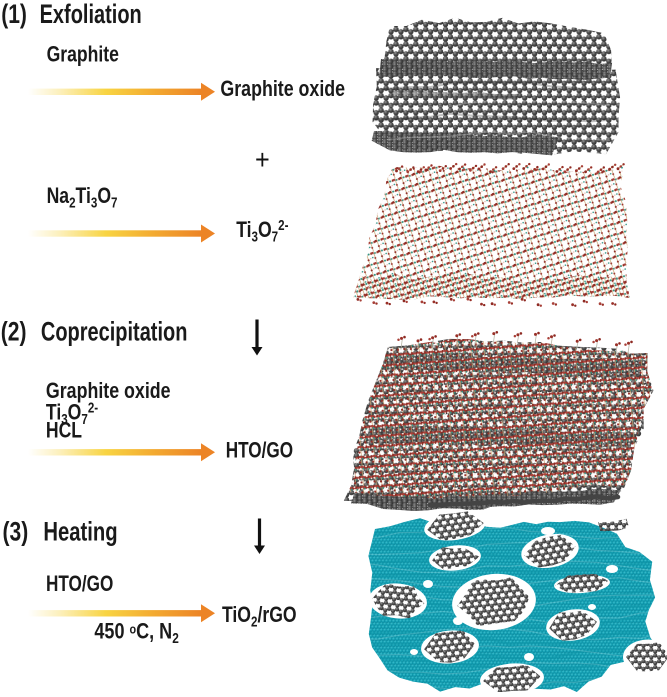 Image resolution: width=667 pixels, height=697 pixels. What do you see at coordinates (14, 332) in the screenshot?
I see `svg-text: (2)` at bounding box center [14, 332].